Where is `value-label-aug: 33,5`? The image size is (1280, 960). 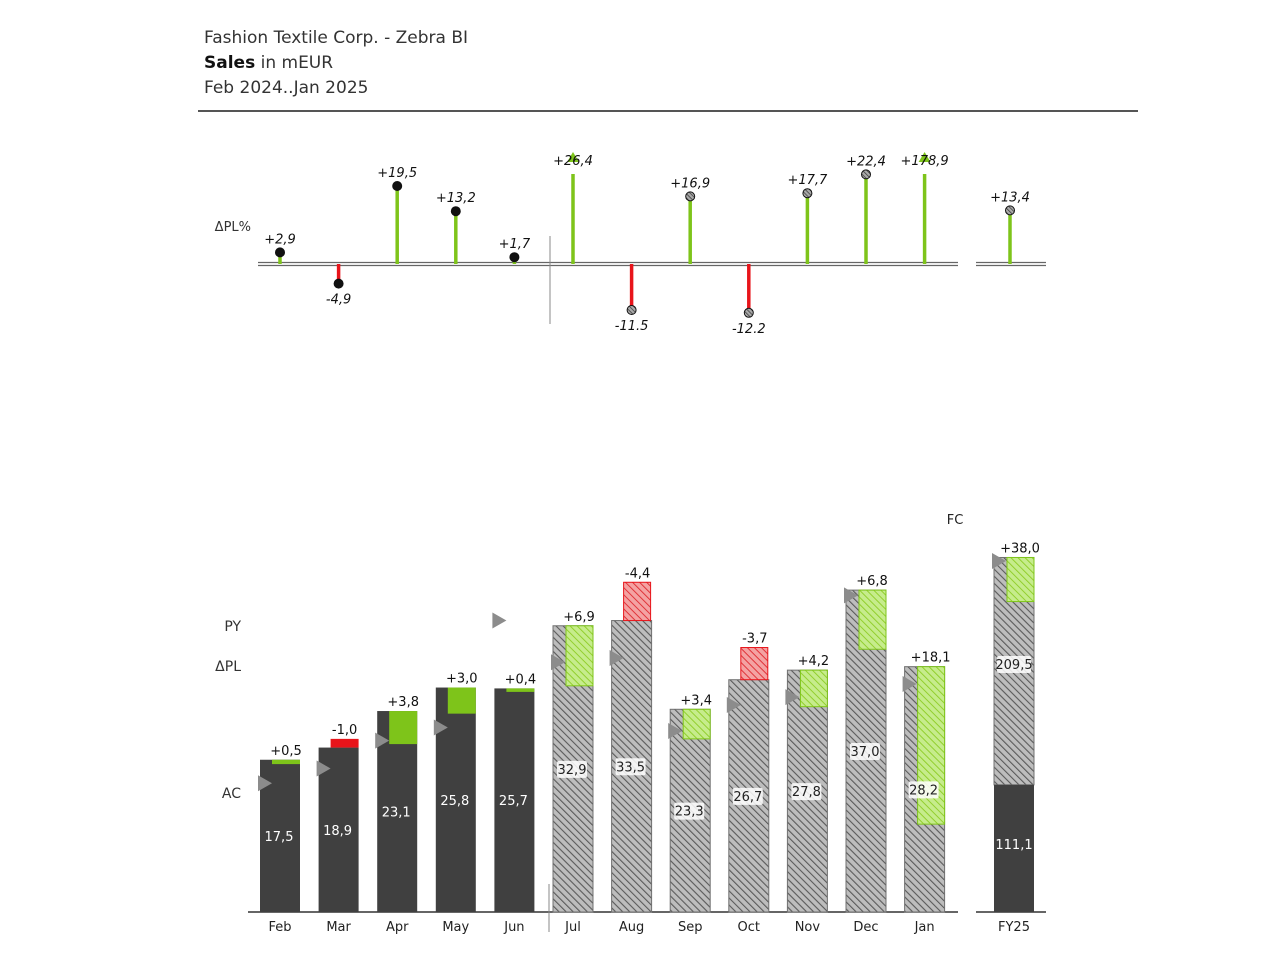 value-label-aug: 33,5 is located at coordinates (630, 767).